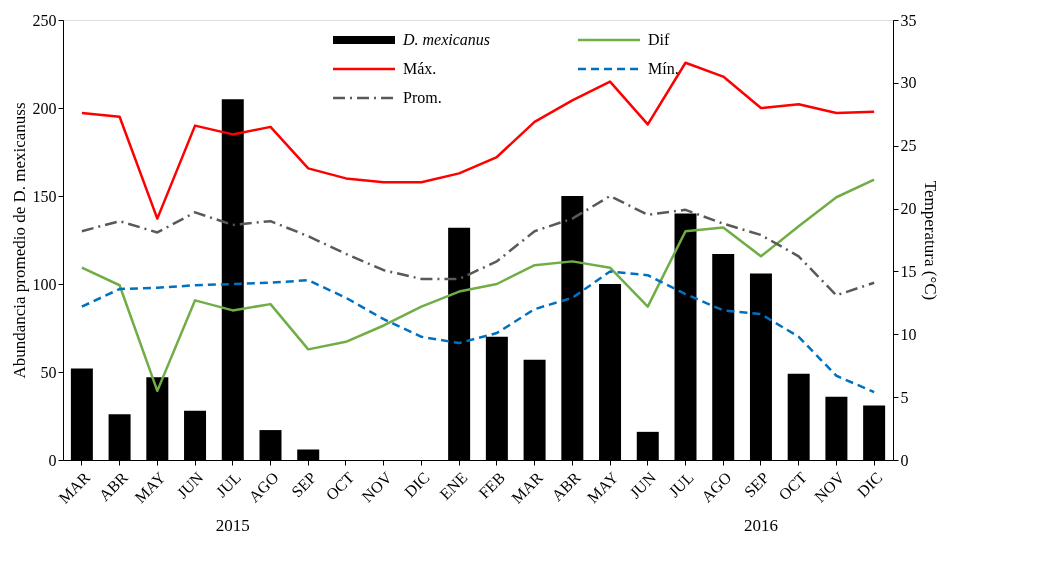 This screenshot has width=1058, height=571. What do you see at coordinates (232, 525) in the screenshot?
I see `text: 2015` at bounding box center [232, 525].